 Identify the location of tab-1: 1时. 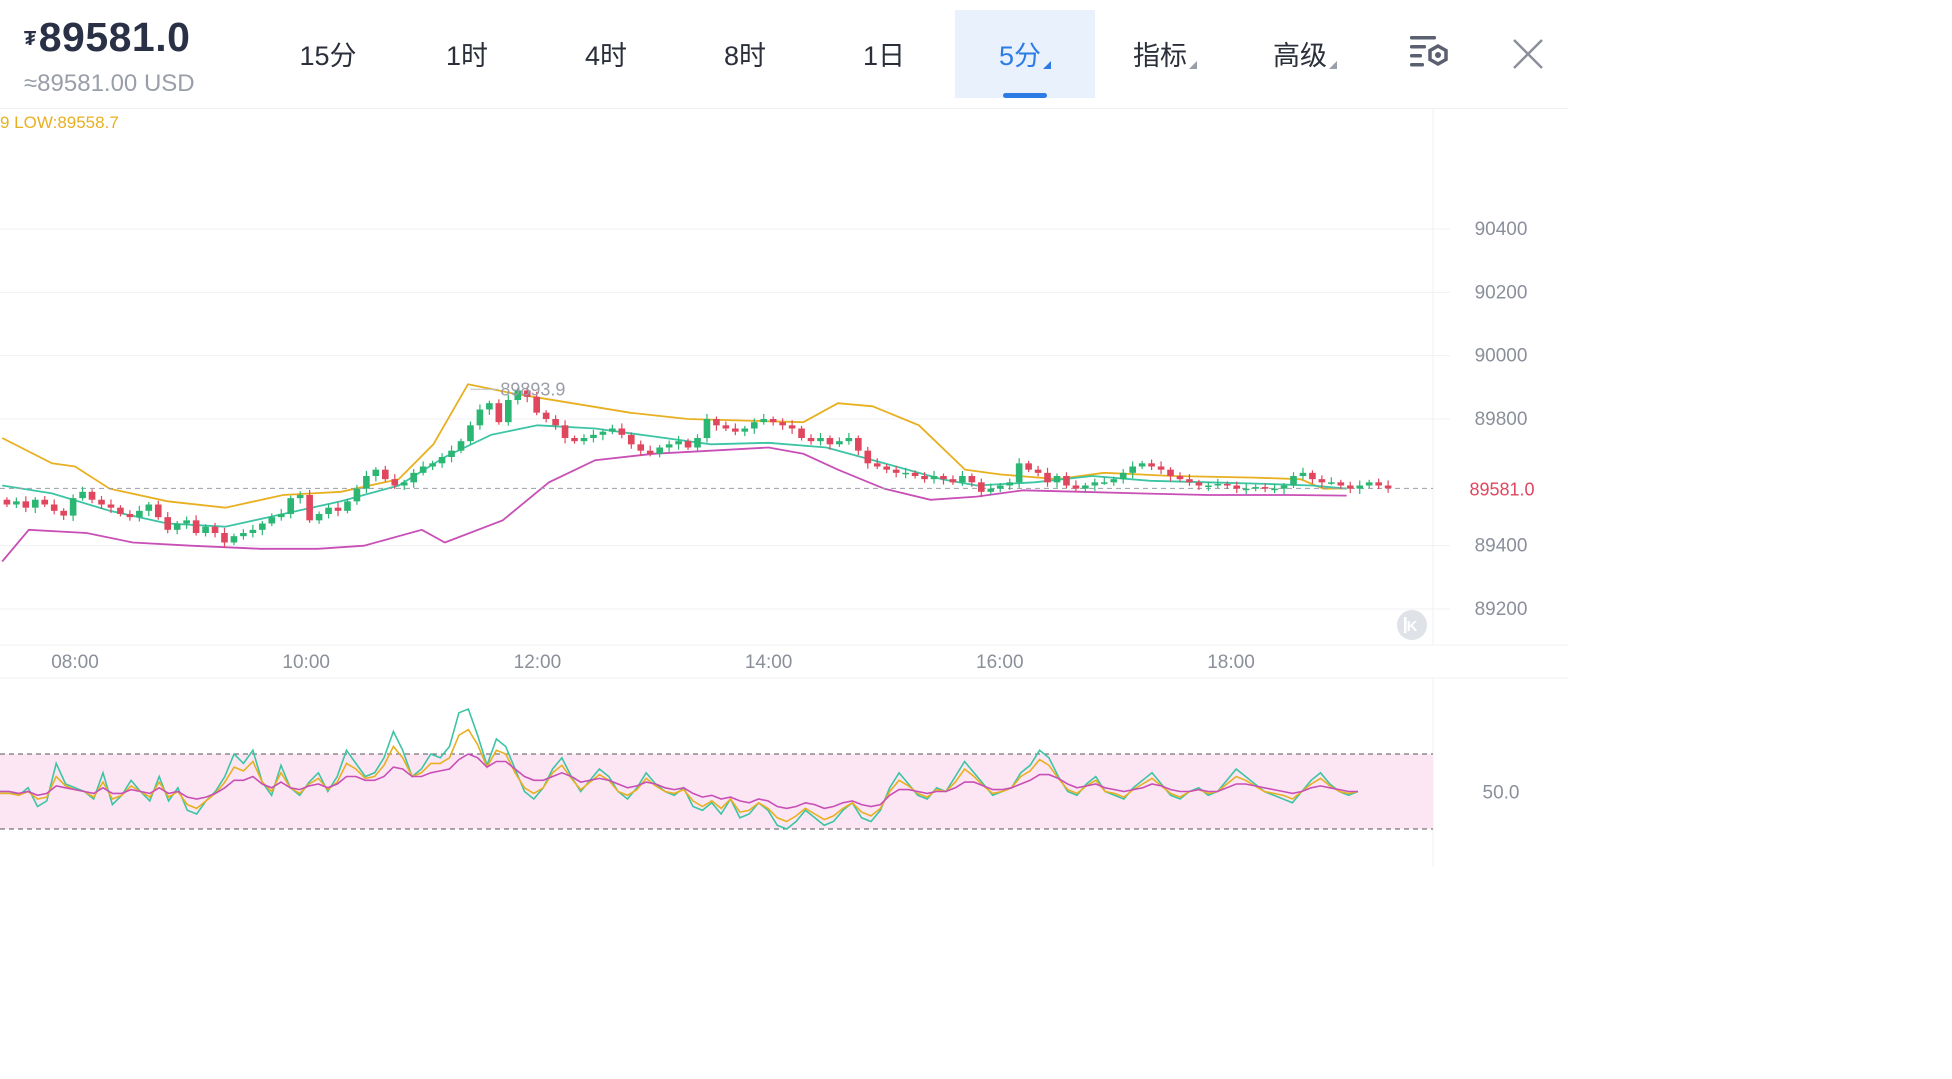
(467, 54).